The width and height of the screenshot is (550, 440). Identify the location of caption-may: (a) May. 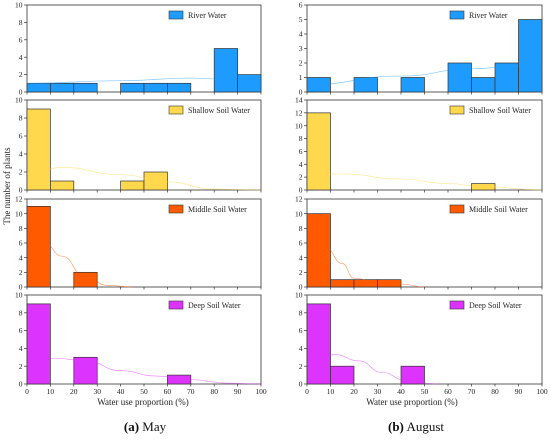
(145, 426).